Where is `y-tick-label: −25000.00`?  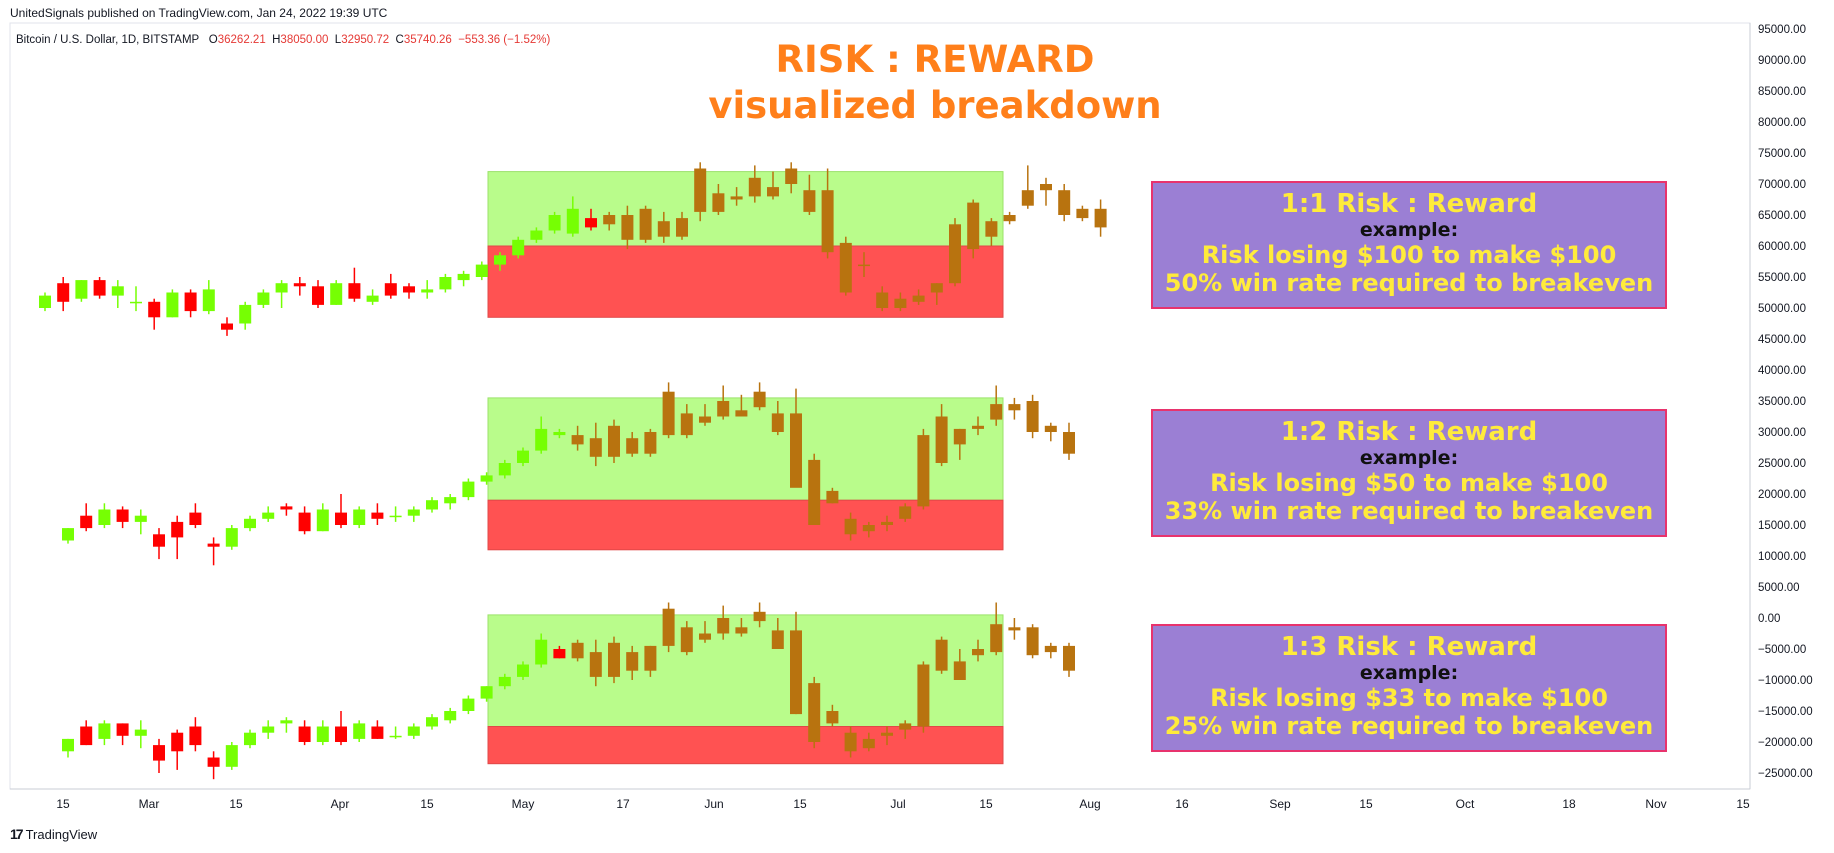
y-tick-label: −25000.00 is located at coordinates (1785, 774).